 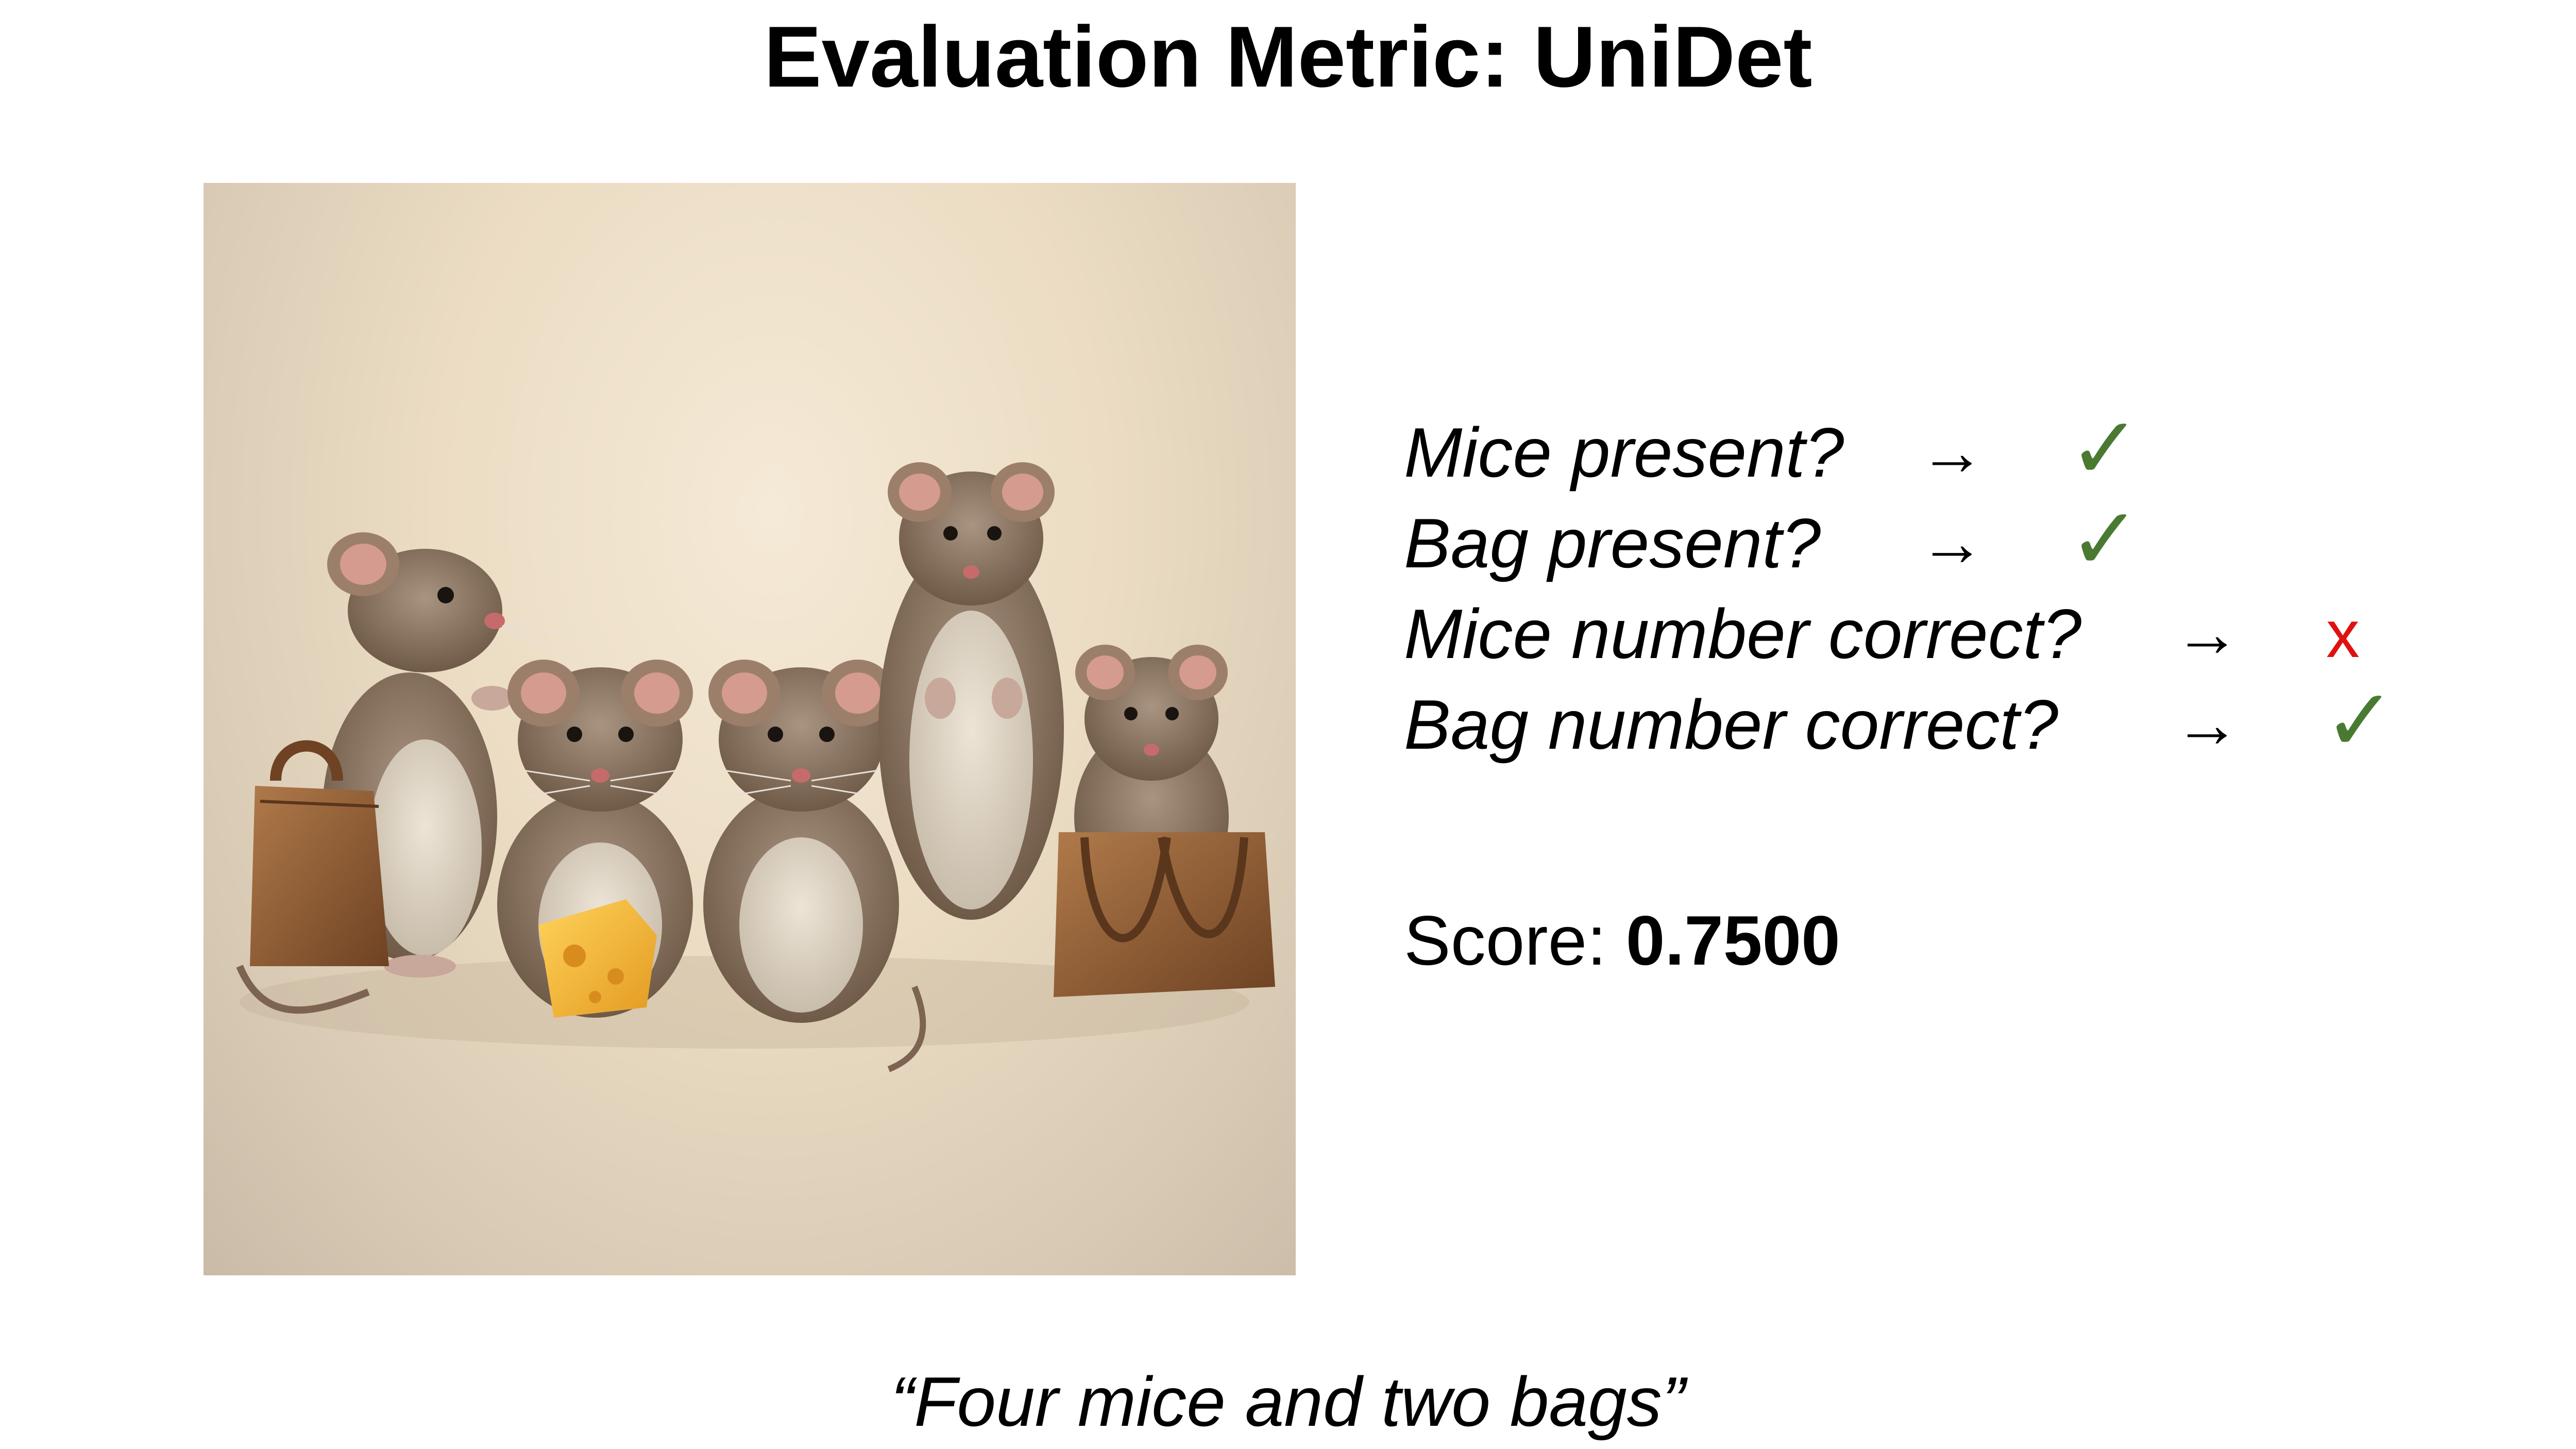 What do you see at coordinates (2343, 633) in the screenshot?
I see `cross-icon: x` at bounding box center [2343, 633].